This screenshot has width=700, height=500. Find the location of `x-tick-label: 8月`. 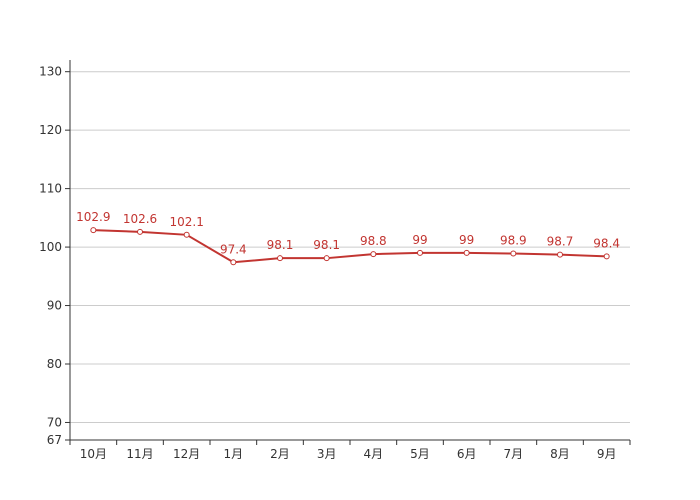

x-tick-label: 8月 is located at coordinates (560, 454).